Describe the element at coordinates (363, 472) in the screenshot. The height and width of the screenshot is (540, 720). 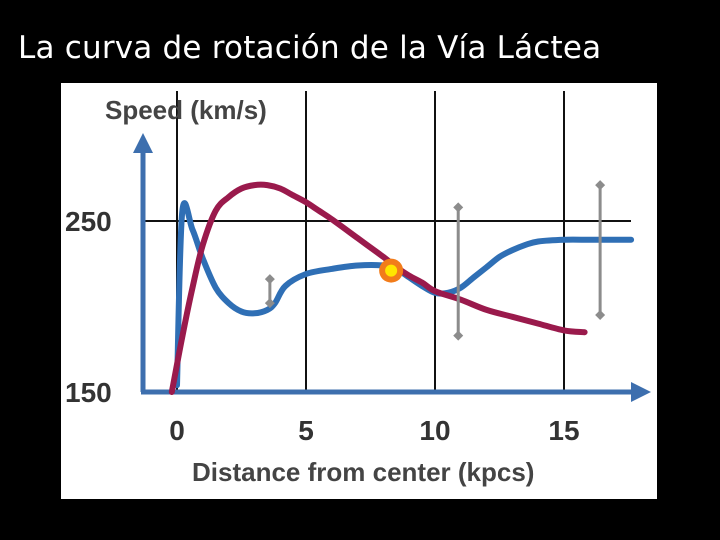
I see `x-axis-label: Distance from center (kpcs)` at that location.